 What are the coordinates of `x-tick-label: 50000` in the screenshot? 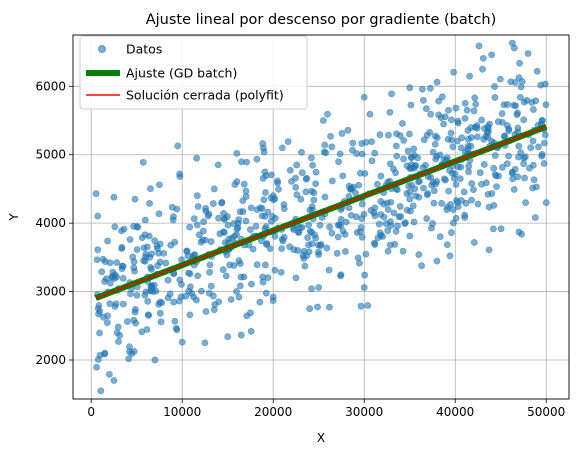 It's located at (546, 412).